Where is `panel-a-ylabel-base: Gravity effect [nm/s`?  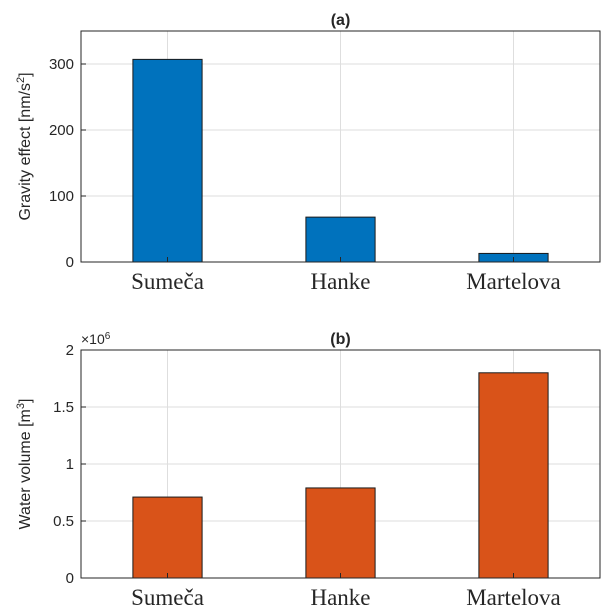
panel-a-ylabel-base: Gravity effect [nm/s is located at coordinates (25, 152).